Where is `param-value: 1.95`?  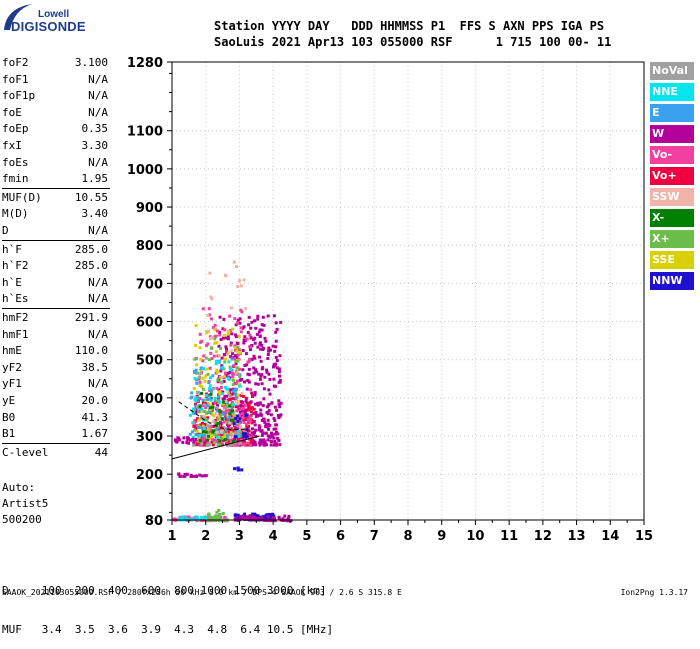
param-value: 1.95 is located at coordinates (95, 179).